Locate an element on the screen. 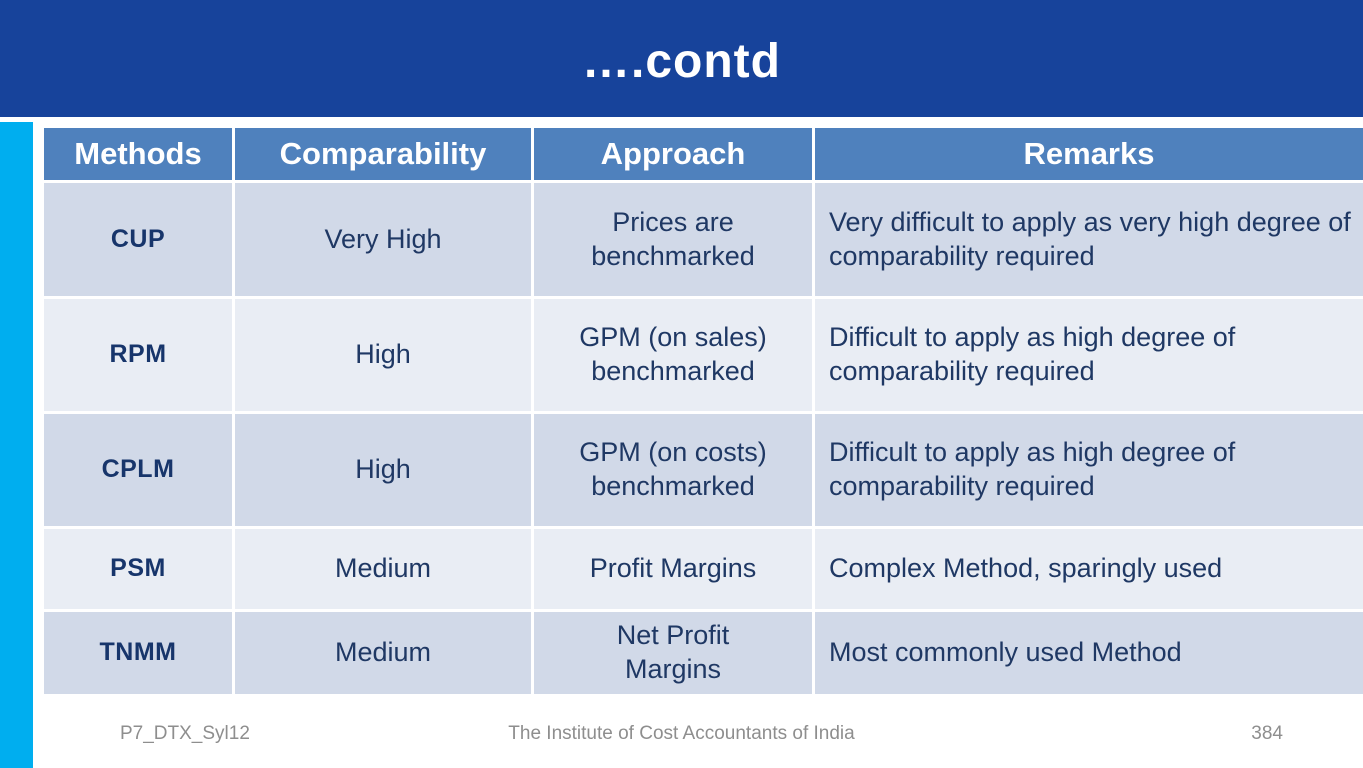  cell-remarks: Most commonly used Method is located at coordinates (1089, 653).